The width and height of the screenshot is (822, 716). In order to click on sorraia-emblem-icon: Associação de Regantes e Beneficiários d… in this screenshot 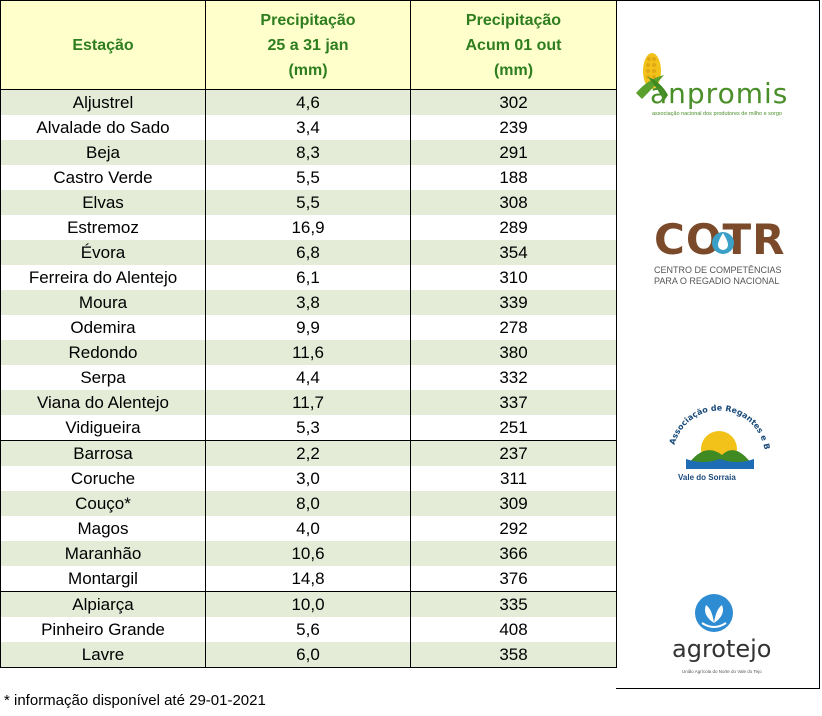, I will do `click(716, 425)`.